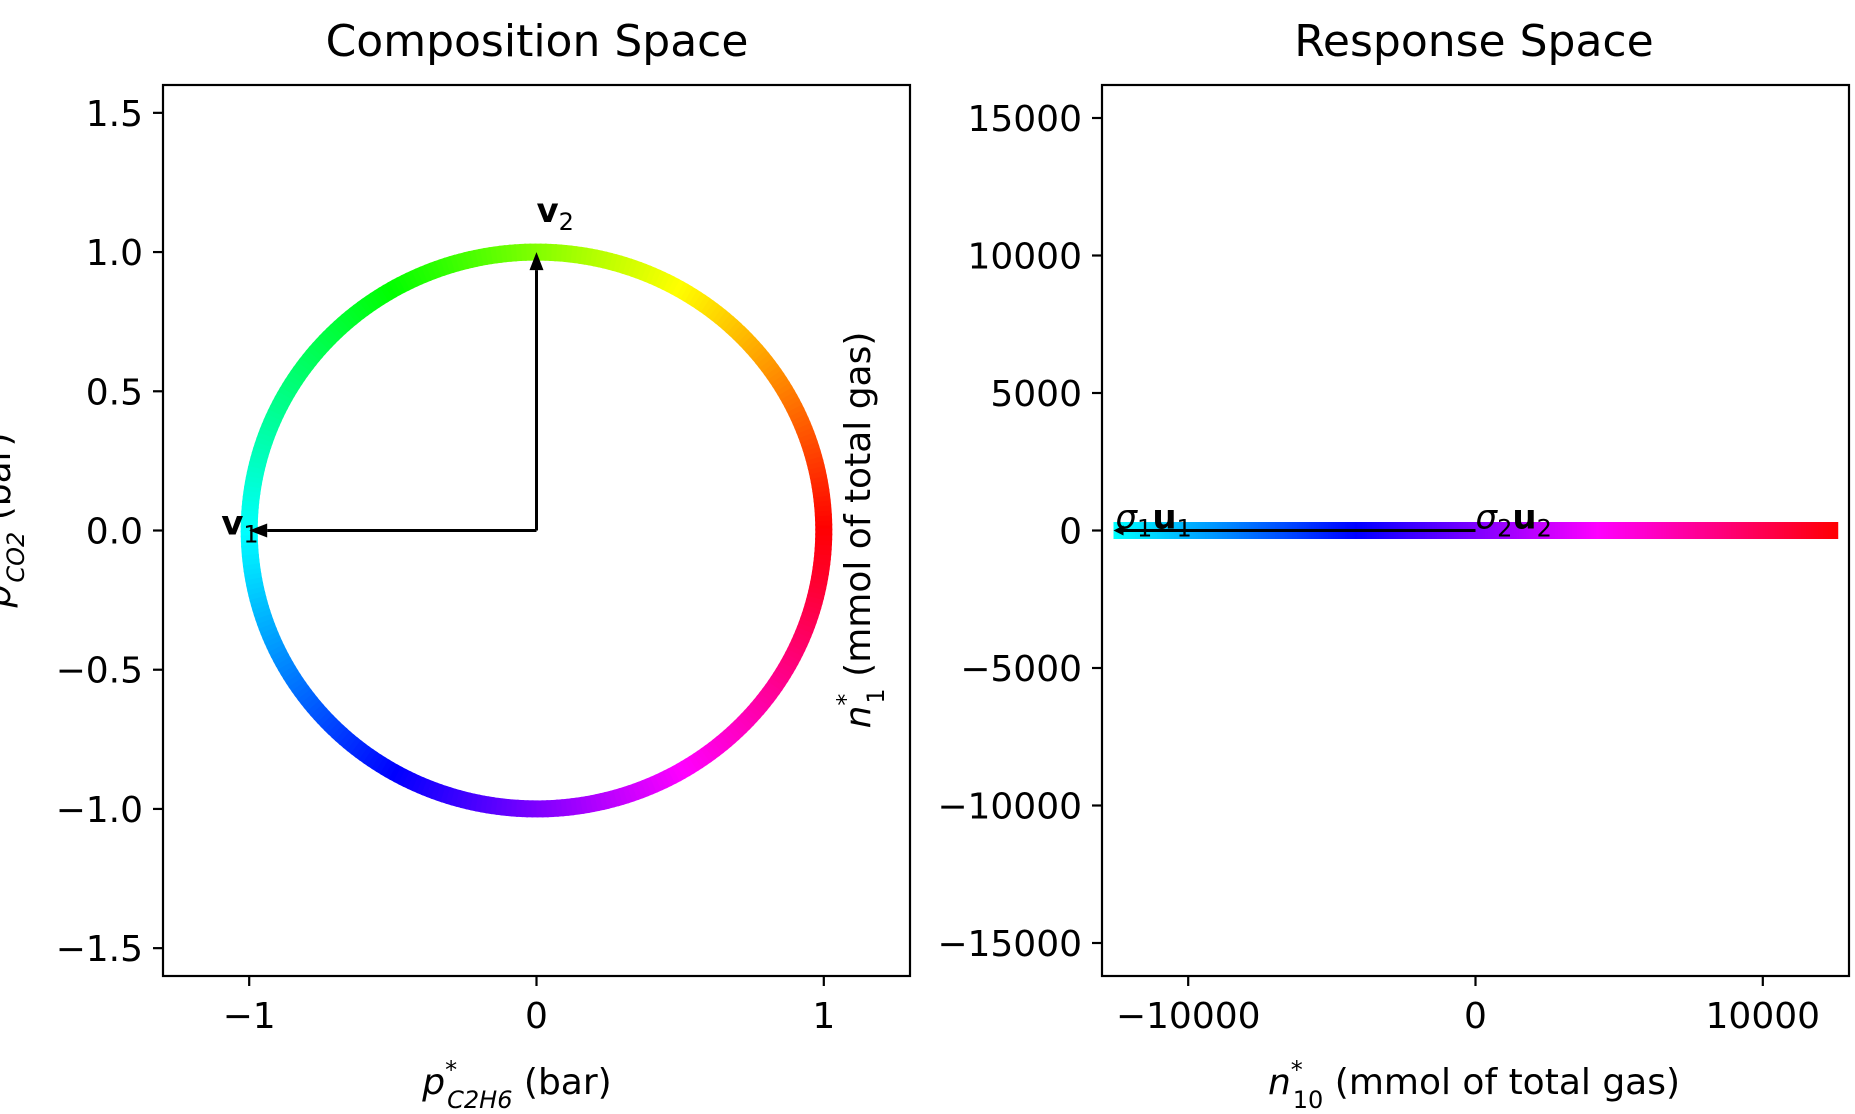  Describe the element at coordinates (1153, 520) in the screenshot. I see `sigma1-u1-label: σ1u1` at that location.